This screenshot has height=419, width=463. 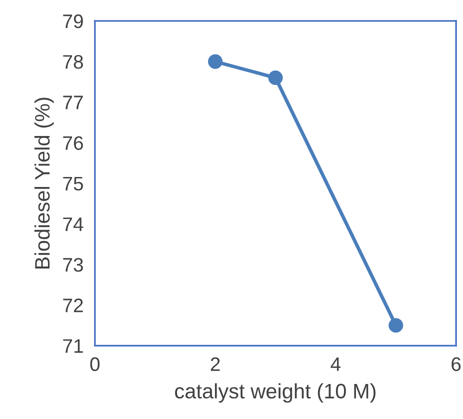 What do you see at coordinates (73, 143) in the screenshot?
I see `y-tick-label: 76` at bounding box center [73, 143].